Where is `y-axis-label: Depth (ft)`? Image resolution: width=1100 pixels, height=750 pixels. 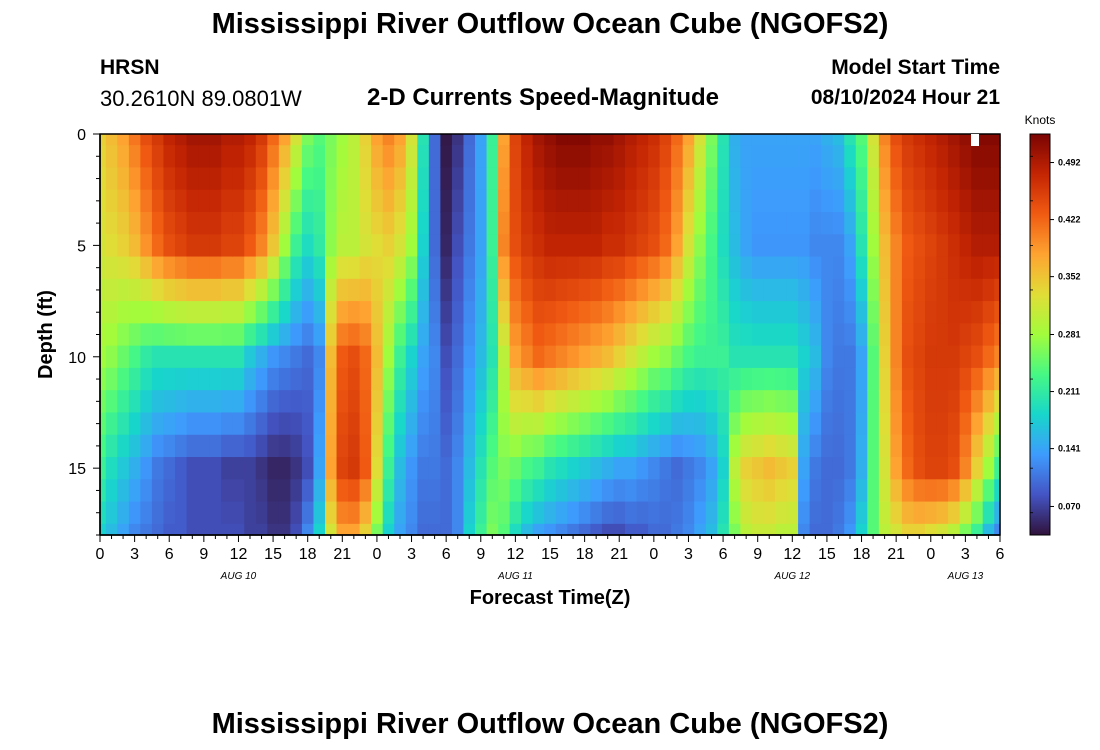
y-axis-label: Depth (ft) is located at coordinates (46, 334).